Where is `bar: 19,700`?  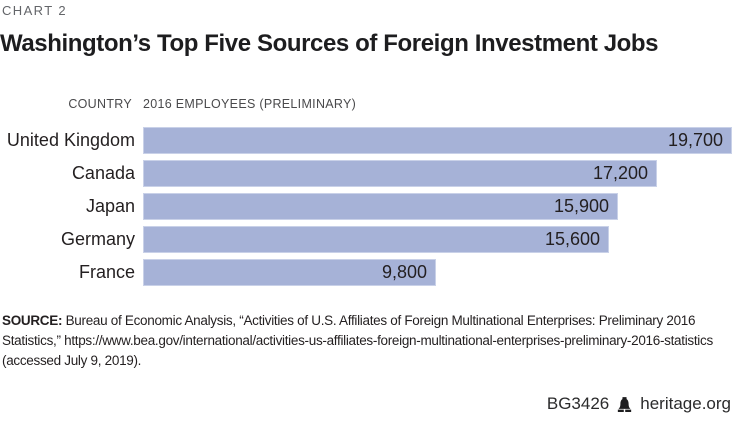 bar: 19,700 is located at coordinates (437, 140).